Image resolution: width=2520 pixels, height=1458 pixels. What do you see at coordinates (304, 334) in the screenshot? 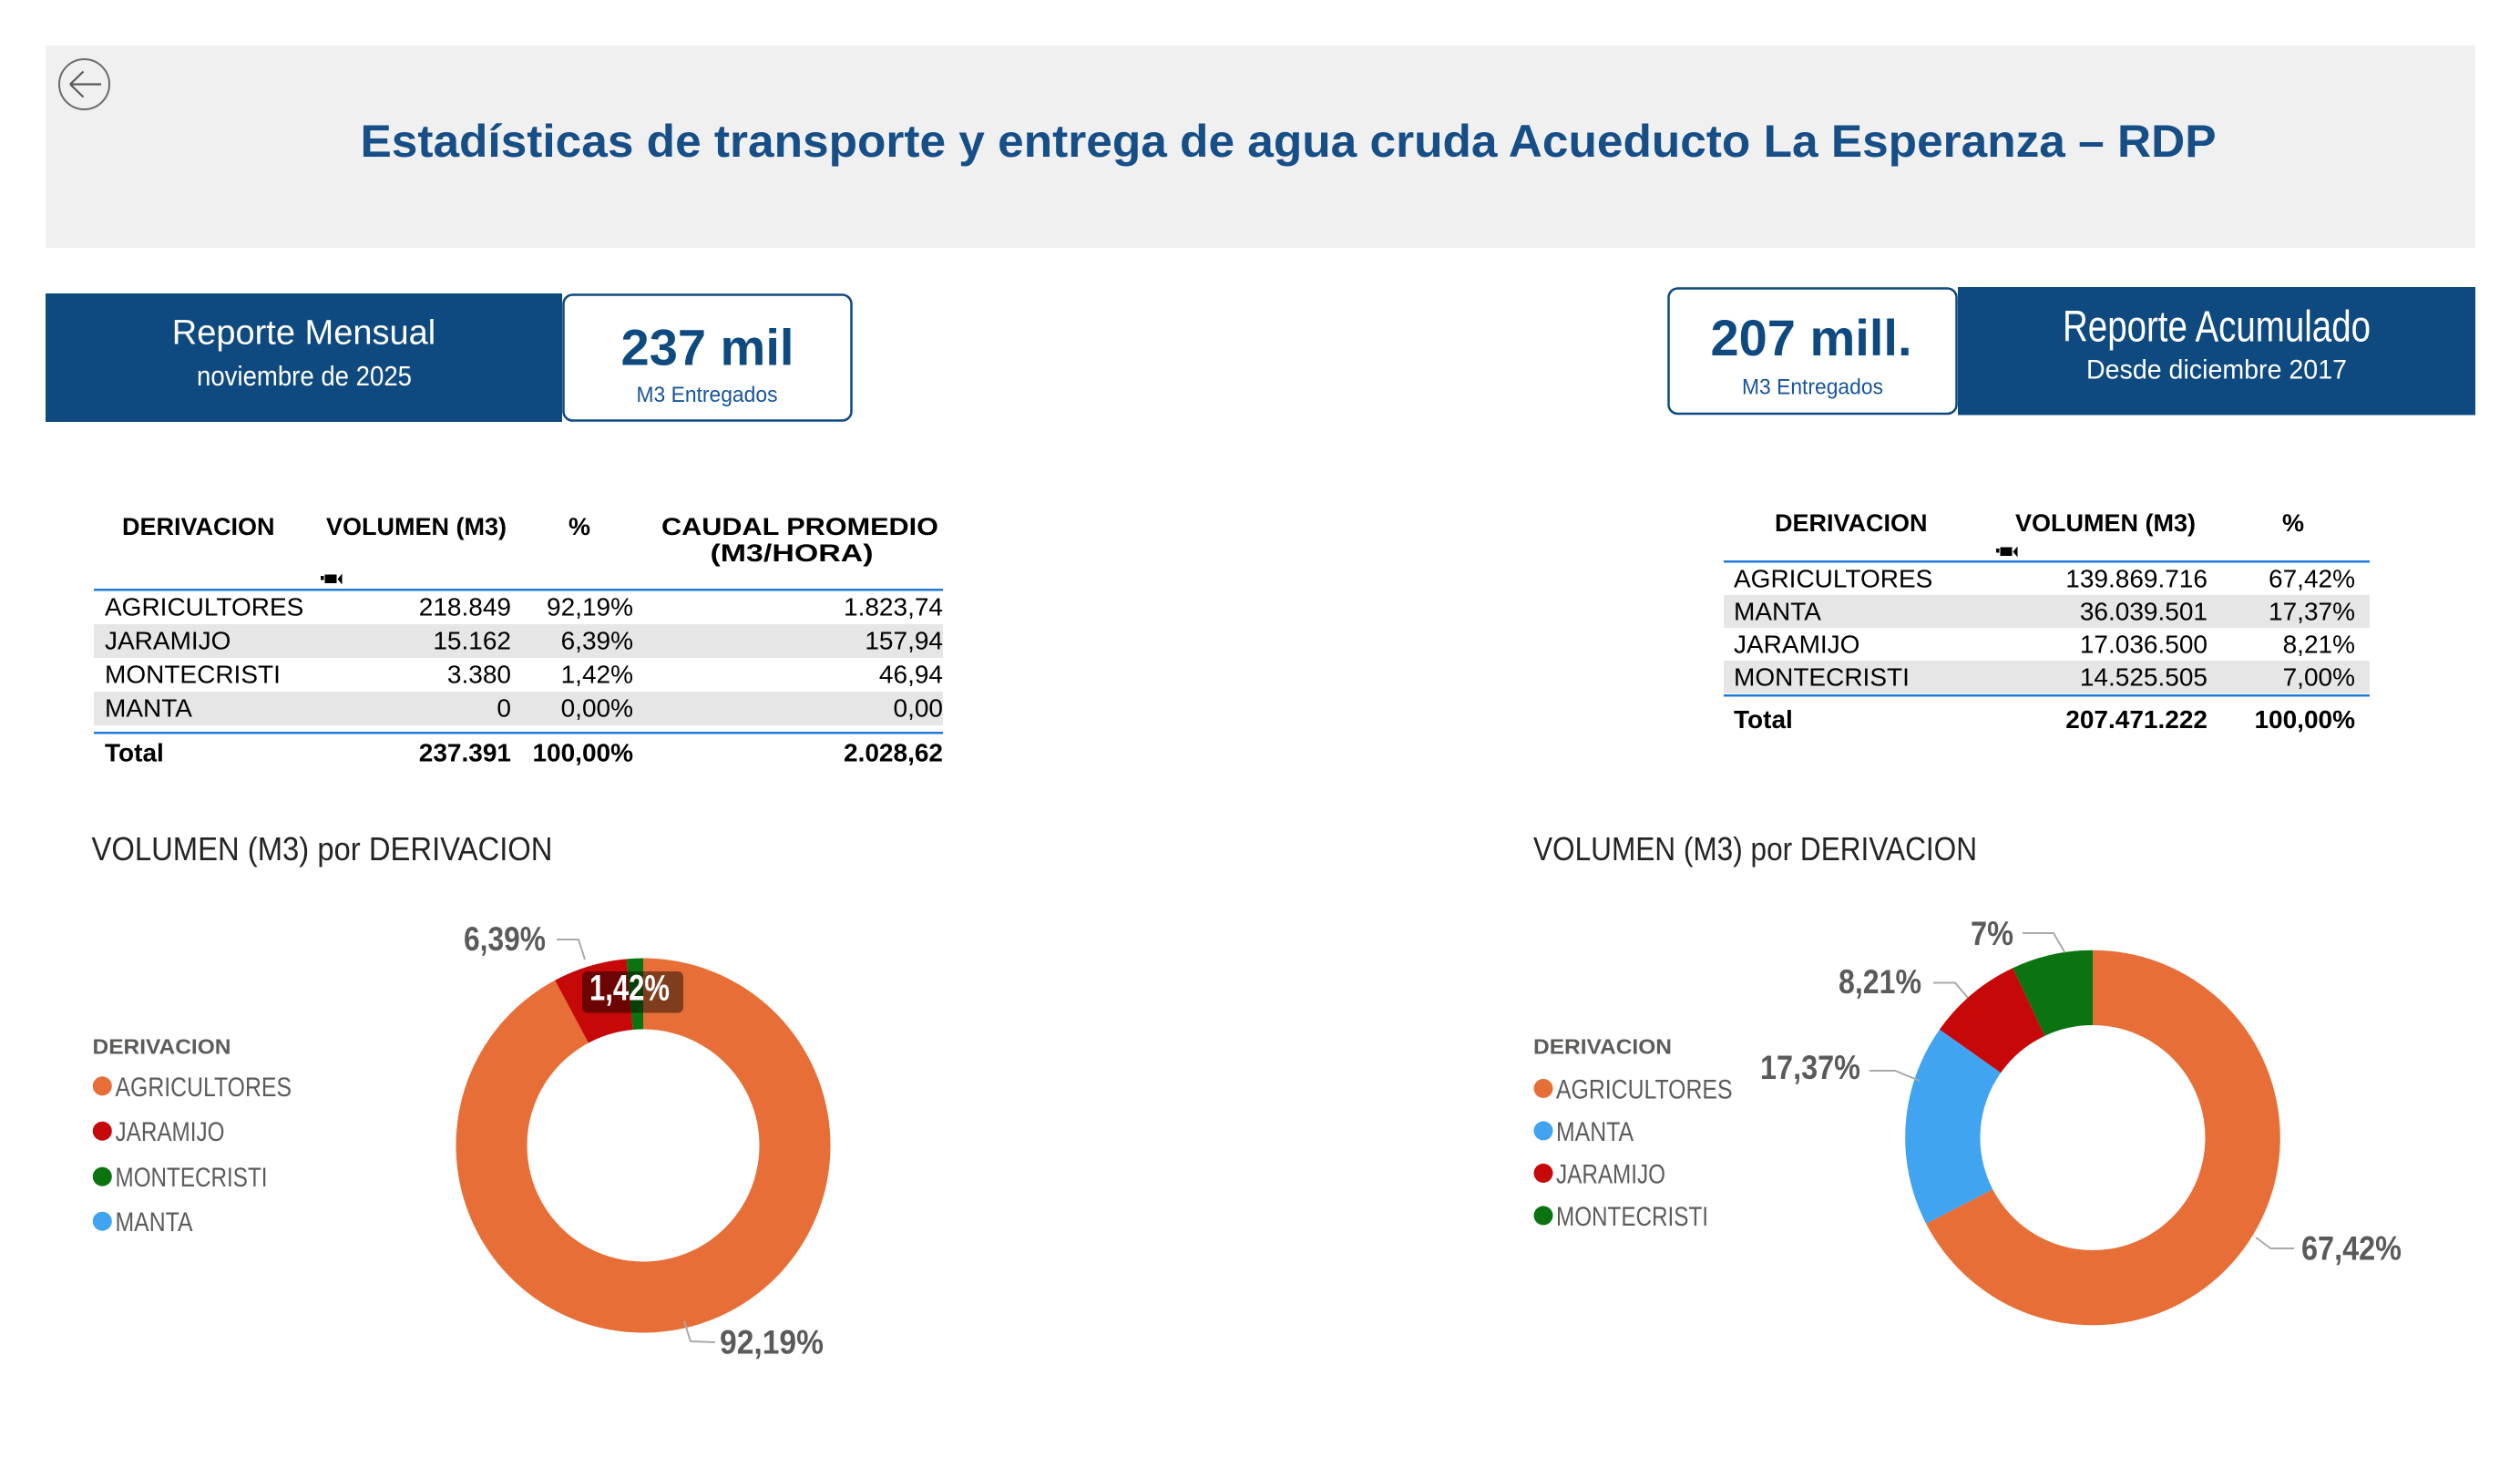
I see `svg-text: Reporte Mensual` at bounding box center [304, 334].